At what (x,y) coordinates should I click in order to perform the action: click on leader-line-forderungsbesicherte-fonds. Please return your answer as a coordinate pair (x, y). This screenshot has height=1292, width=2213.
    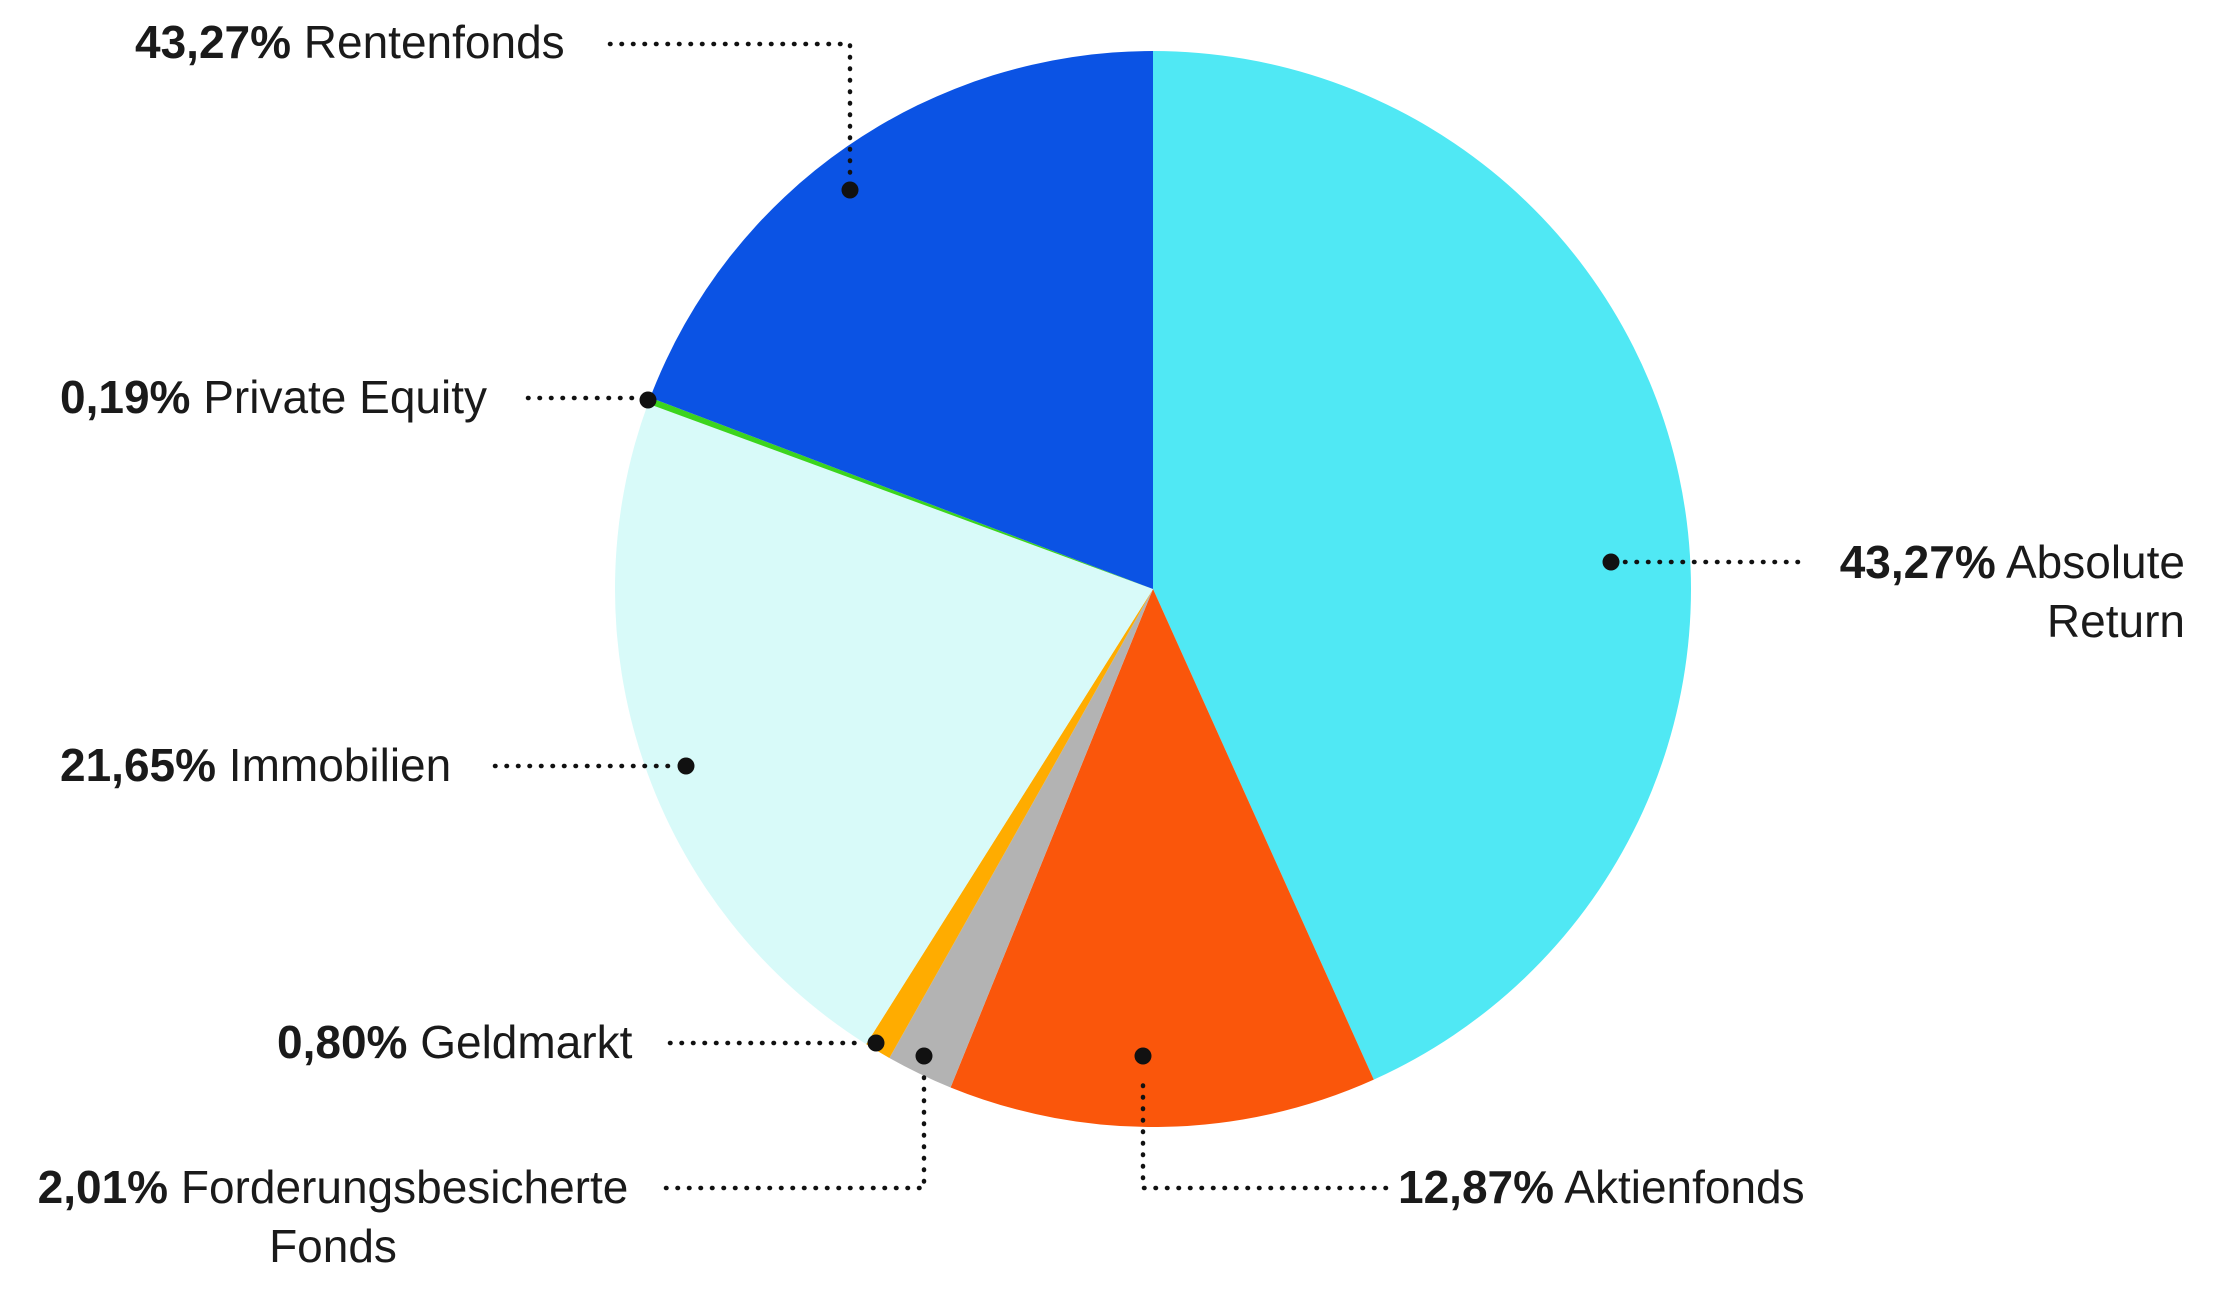
    Looking at the image, I should click on (795, 1132).